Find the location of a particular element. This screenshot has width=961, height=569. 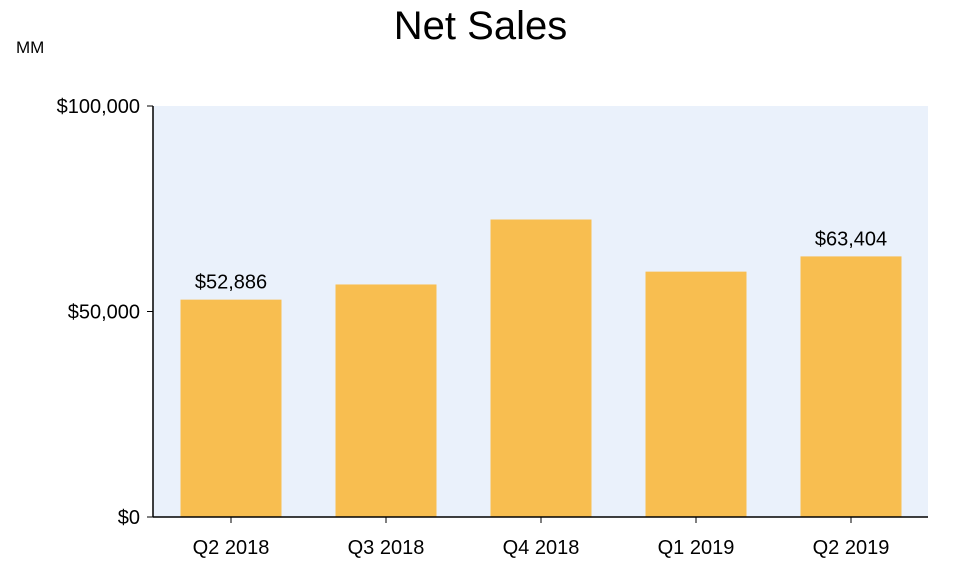

data-label: $63,404 is located at coordinates (851, 239).